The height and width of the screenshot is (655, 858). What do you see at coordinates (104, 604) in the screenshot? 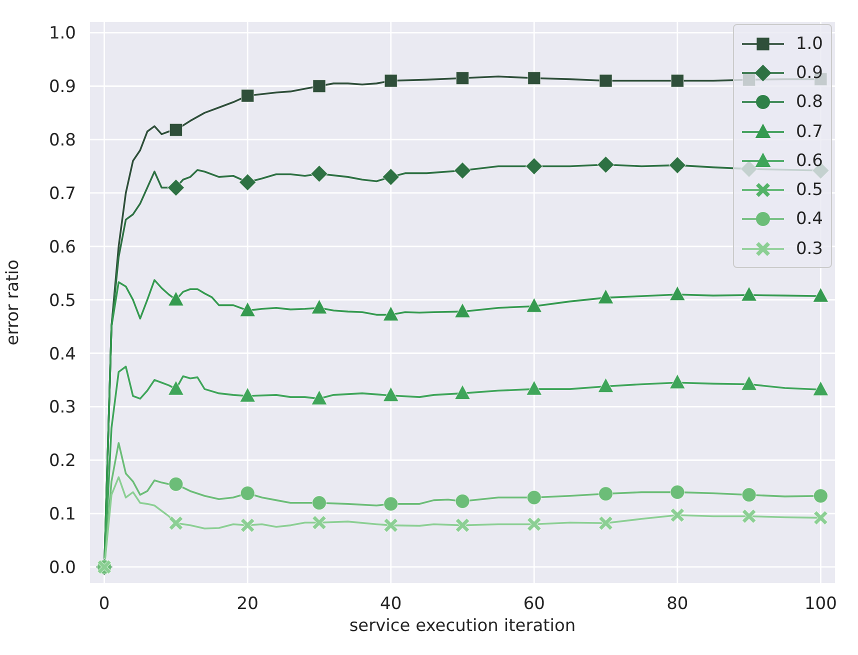
I see `x-tick-label: 0` at bounding box center [104, 604].